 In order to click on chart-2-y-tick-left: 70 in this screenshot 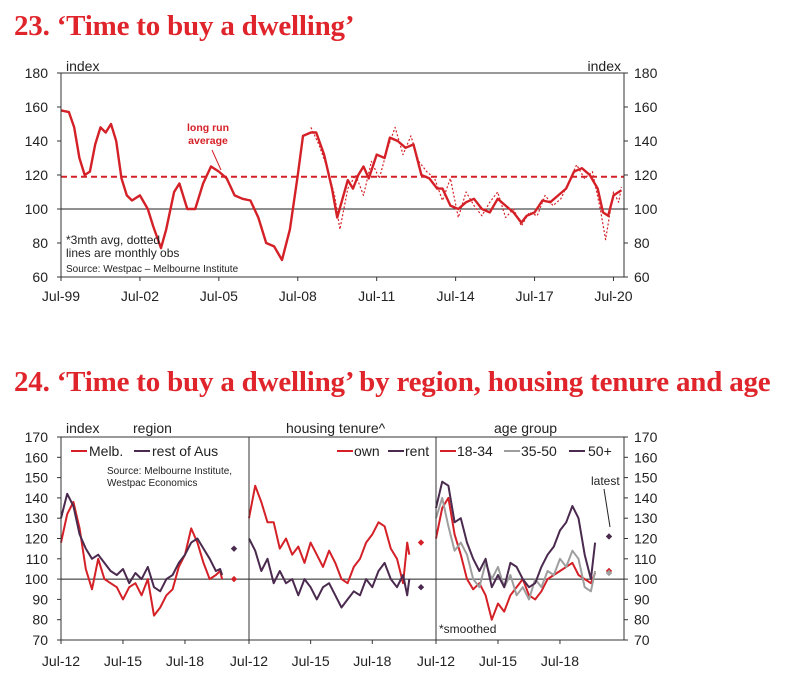, I will do `click(40, 640)`.